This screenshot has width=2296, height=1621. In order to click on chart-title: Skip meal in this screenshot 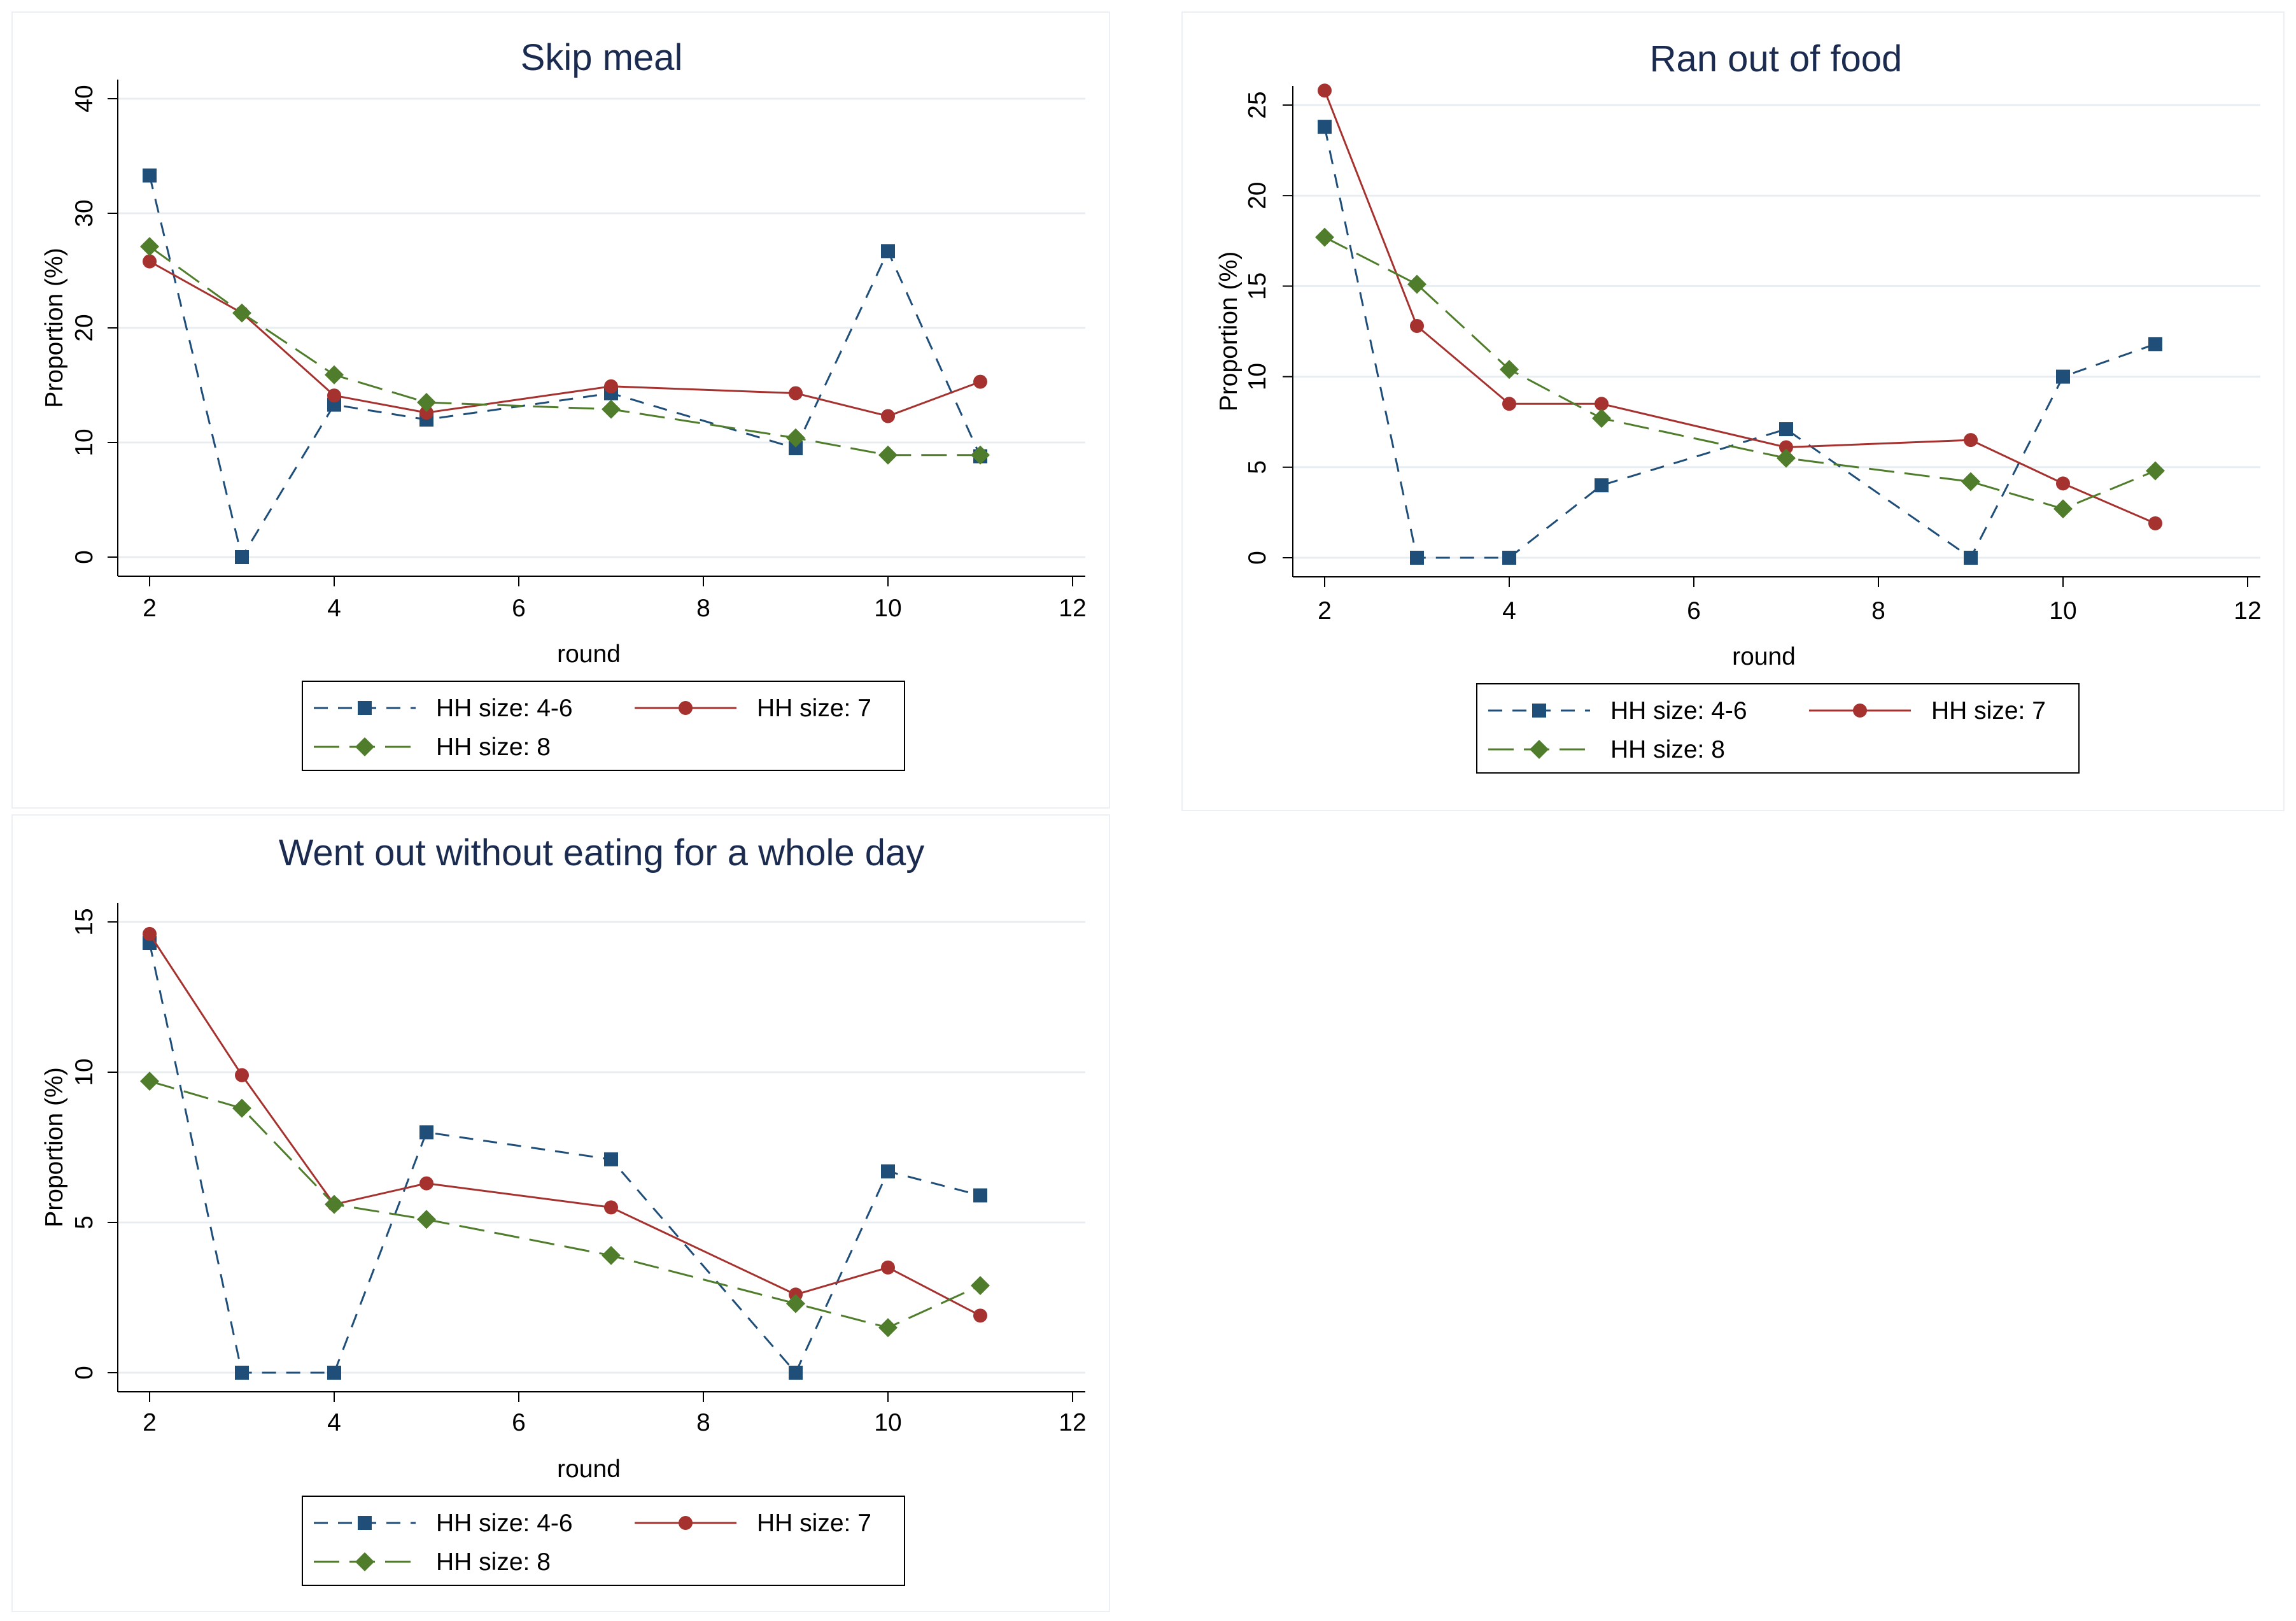, I will do `click(602, 57)`.